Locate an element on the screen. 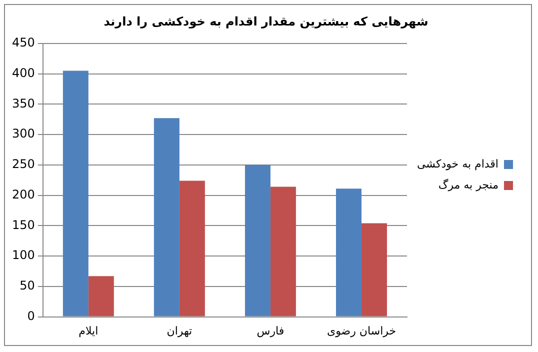 Image resolution: width=538 pixels, height=352 pixels. chart-title: شهرهایی که بیشترین مقدار اقدام به خودکشی را دارند is located at coordinates (266, 21).